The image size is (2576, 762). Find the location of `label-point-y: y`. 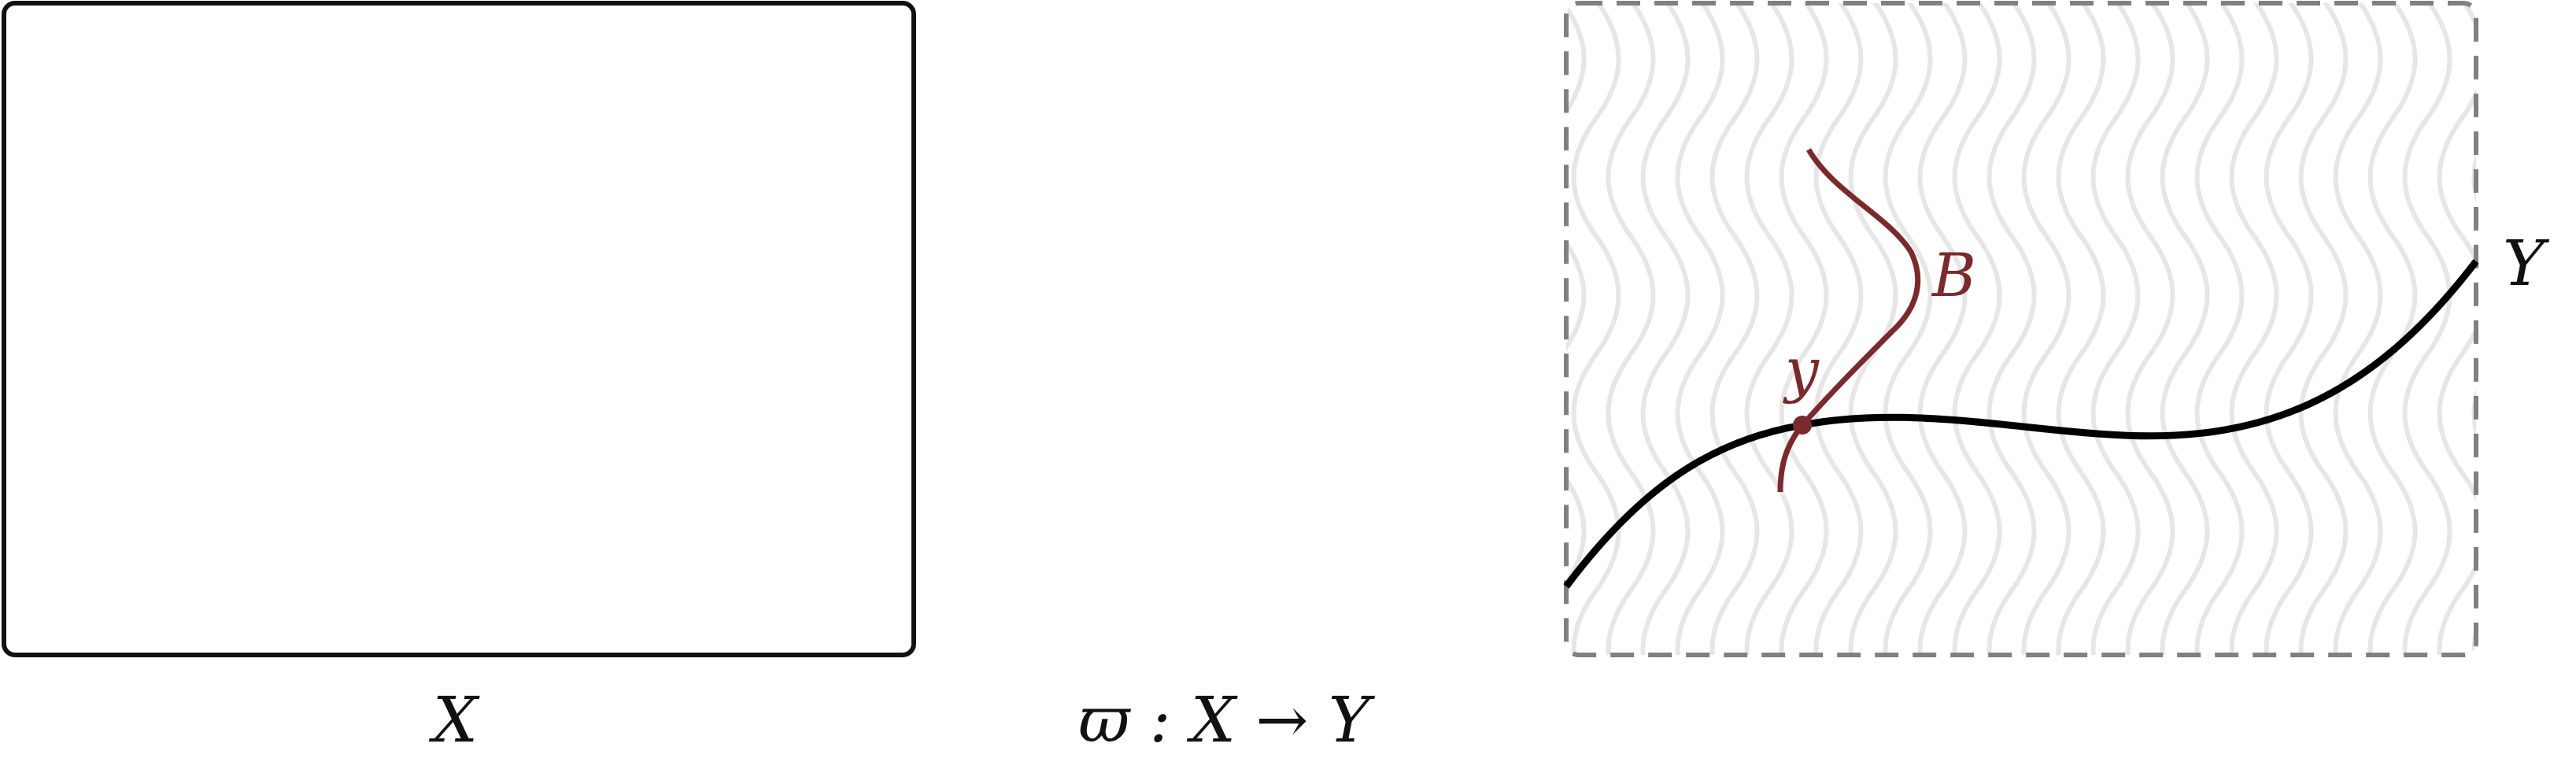

label-point-y: y is located at coordinates (1802, 370).